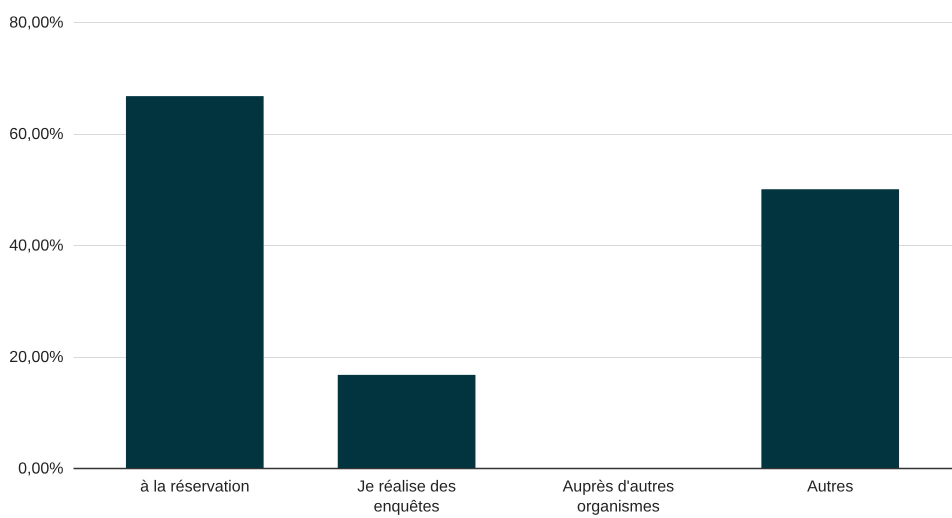  What do you see at coordinates (830, 487) in the screenshot?
I see `x-tick-label: Autres` at bounding box center [830, 487].